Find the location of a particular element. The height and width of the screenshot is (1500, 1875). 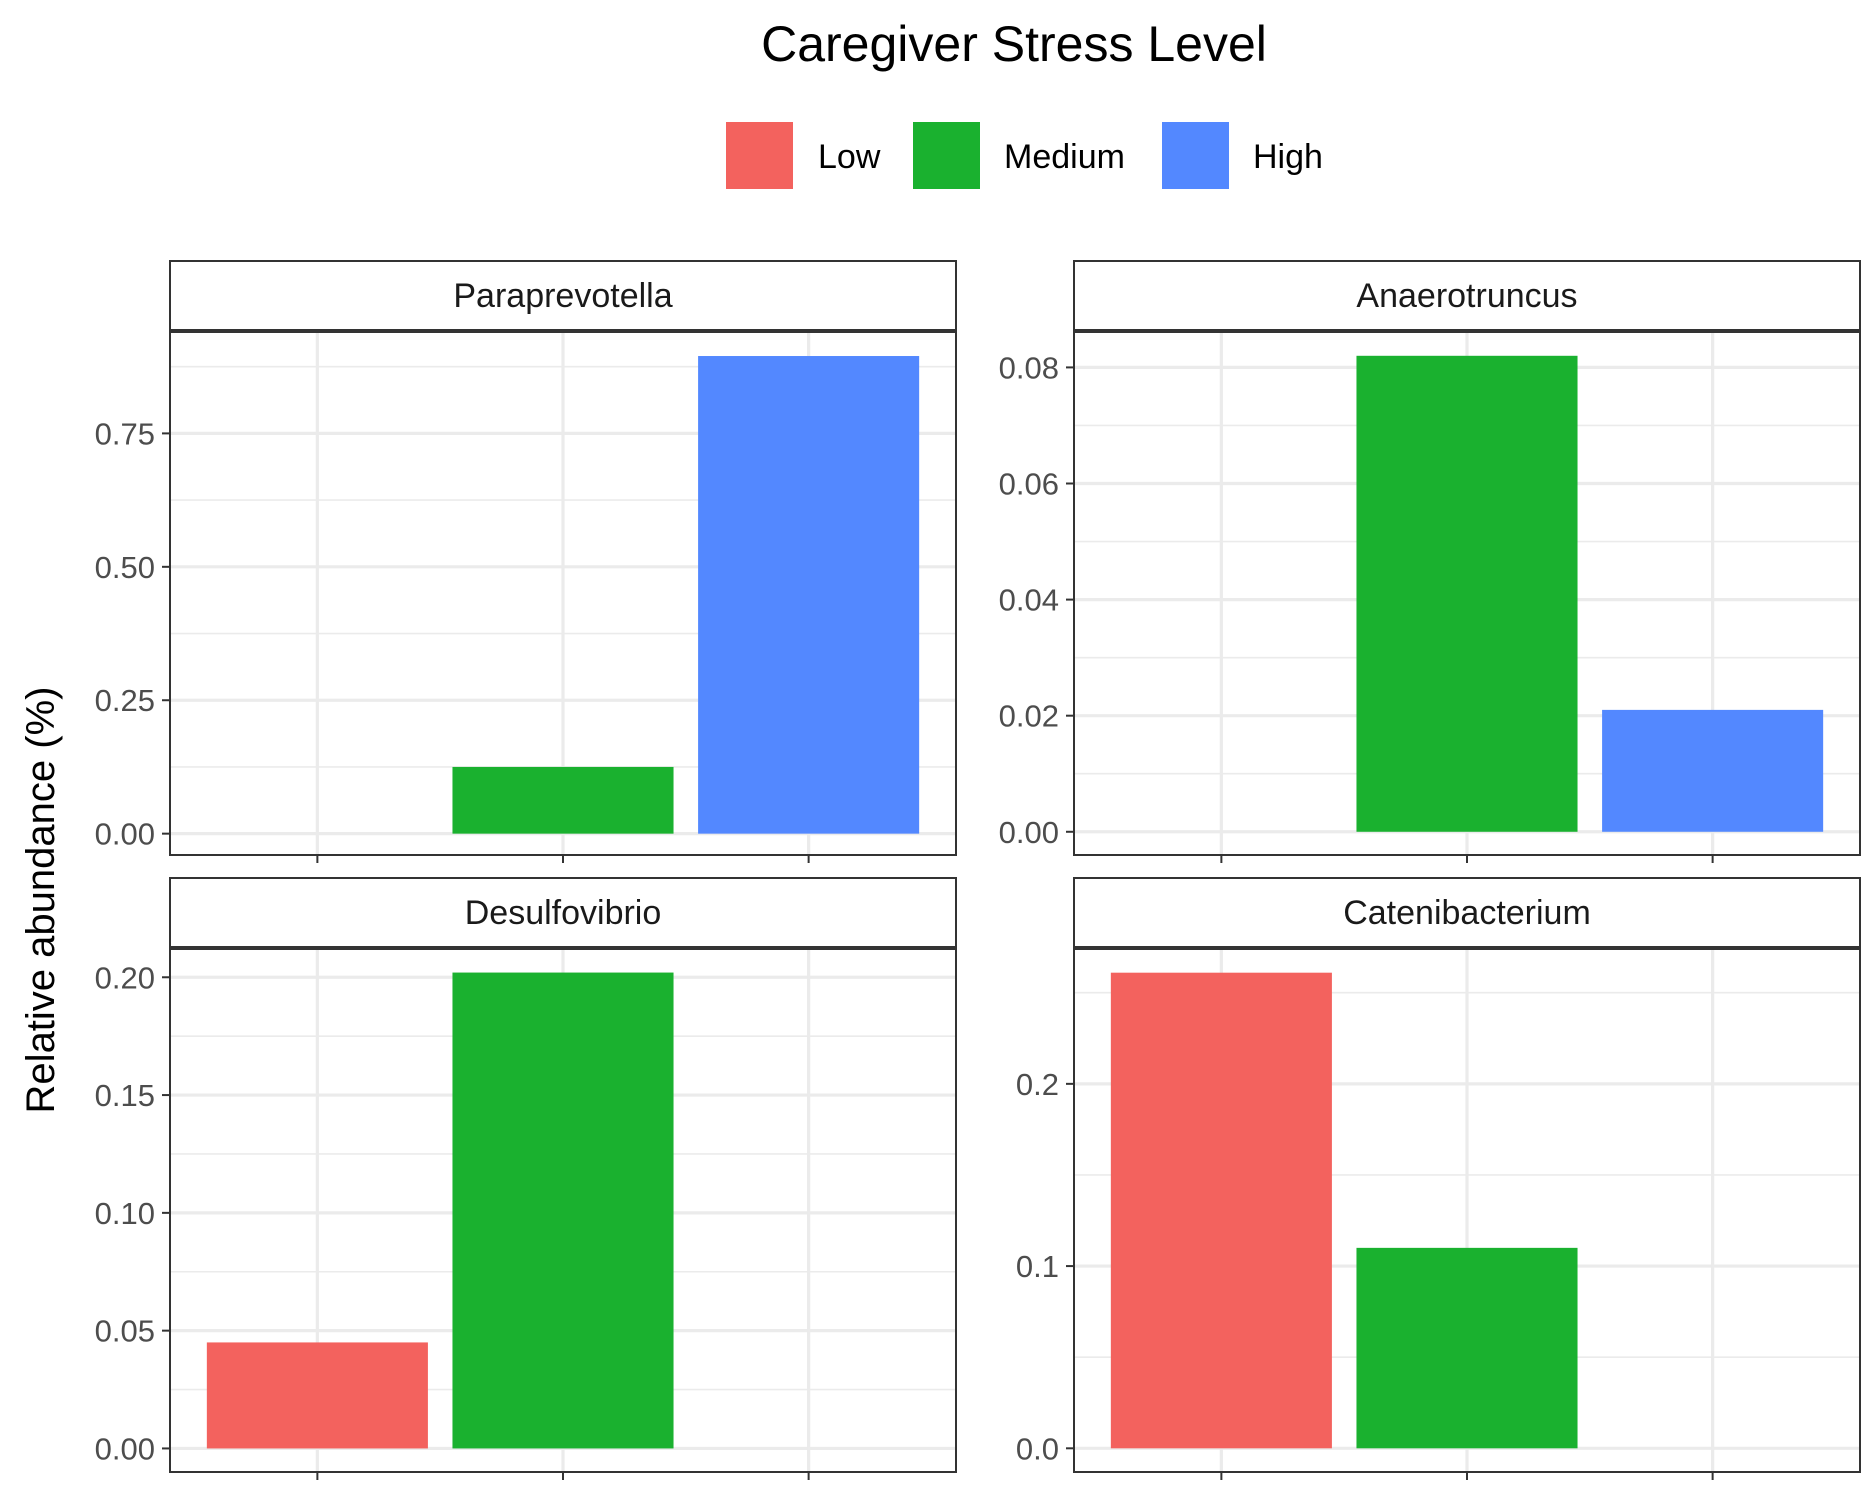

y-tick-label: 0.08 is located at coordinates (1029, 367).